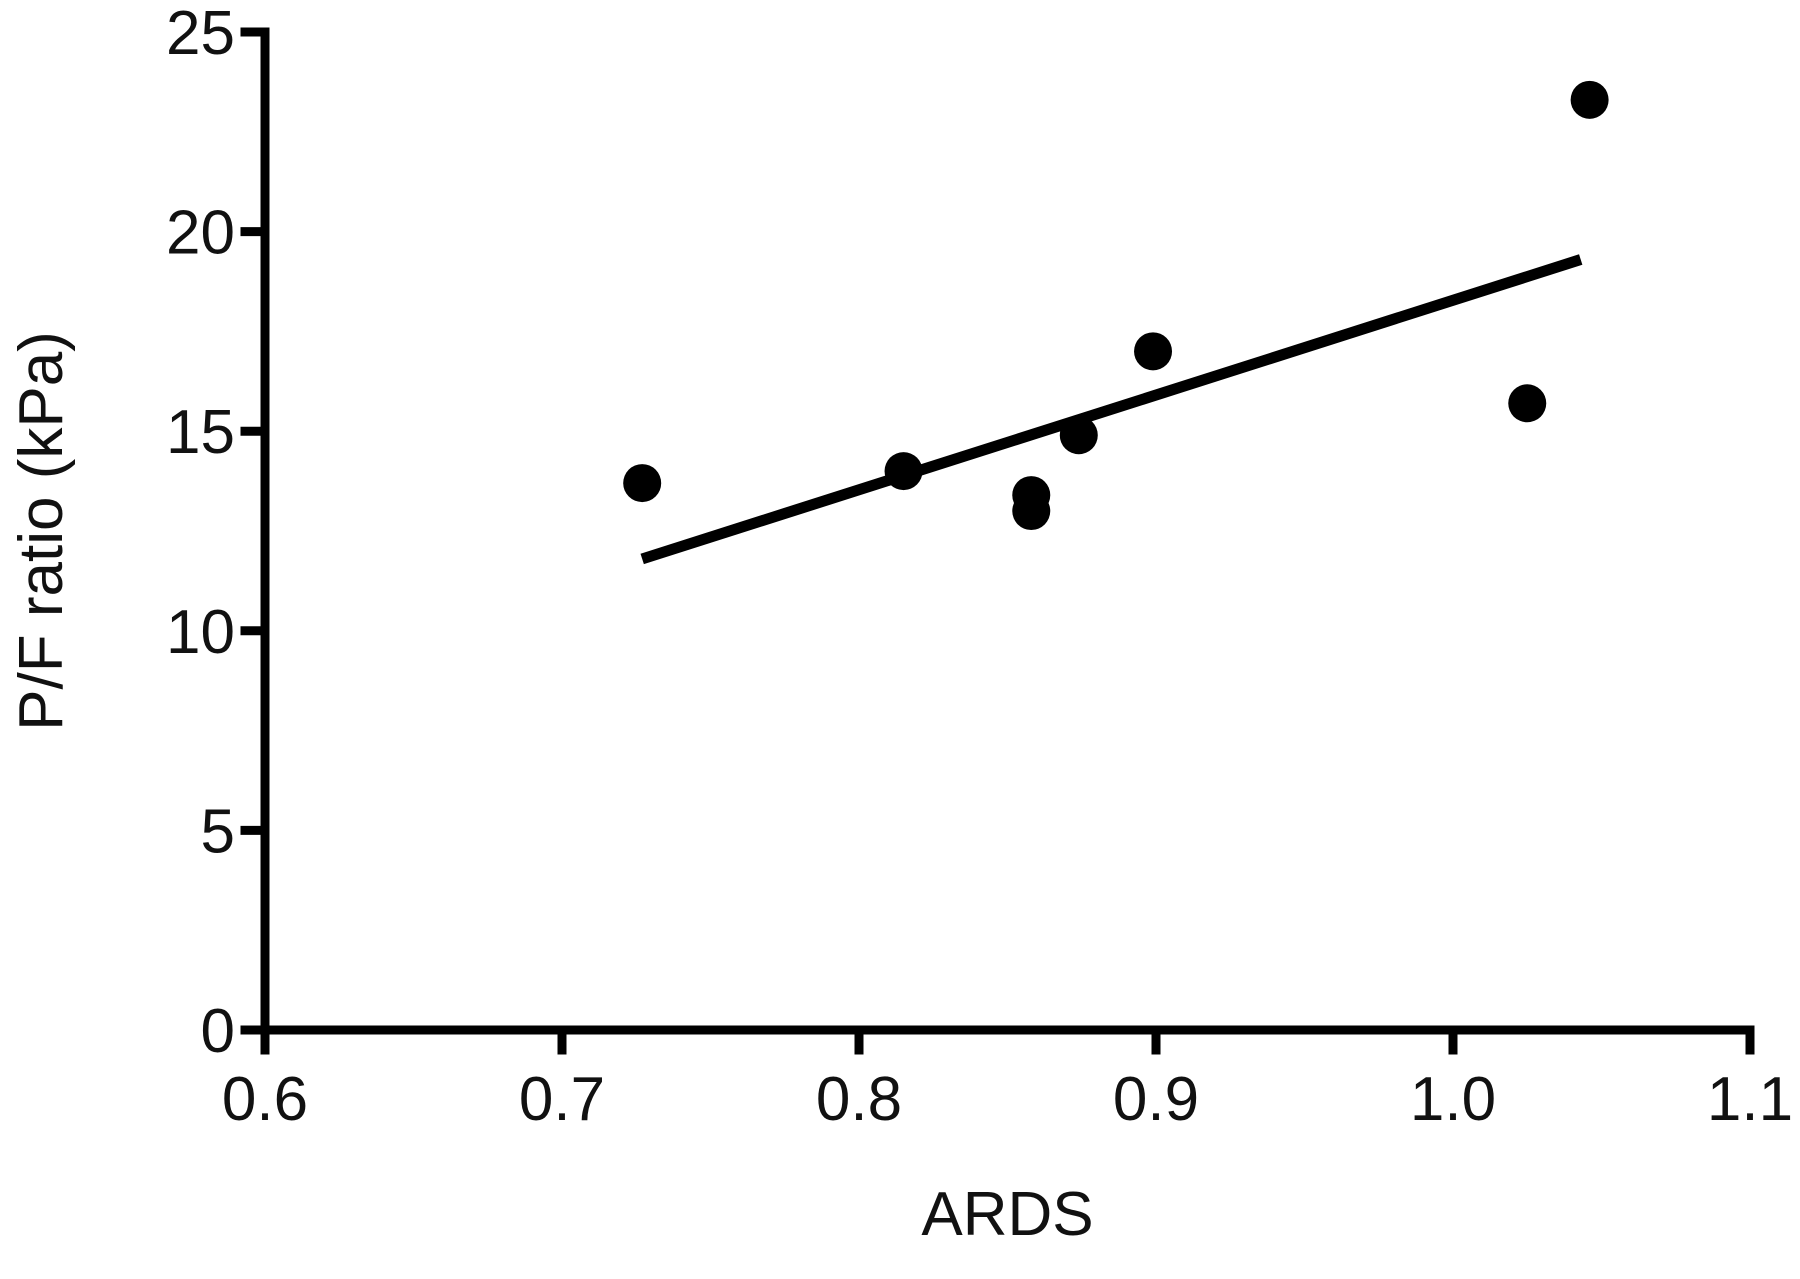 Image resolution: width=1800 pixels, height=1279 pixels. What do you see at coordinates (41, 531) in the screenshot?
I see `y-axis-title: P/F ratio (kPa)` at bounding box center [41, 531].